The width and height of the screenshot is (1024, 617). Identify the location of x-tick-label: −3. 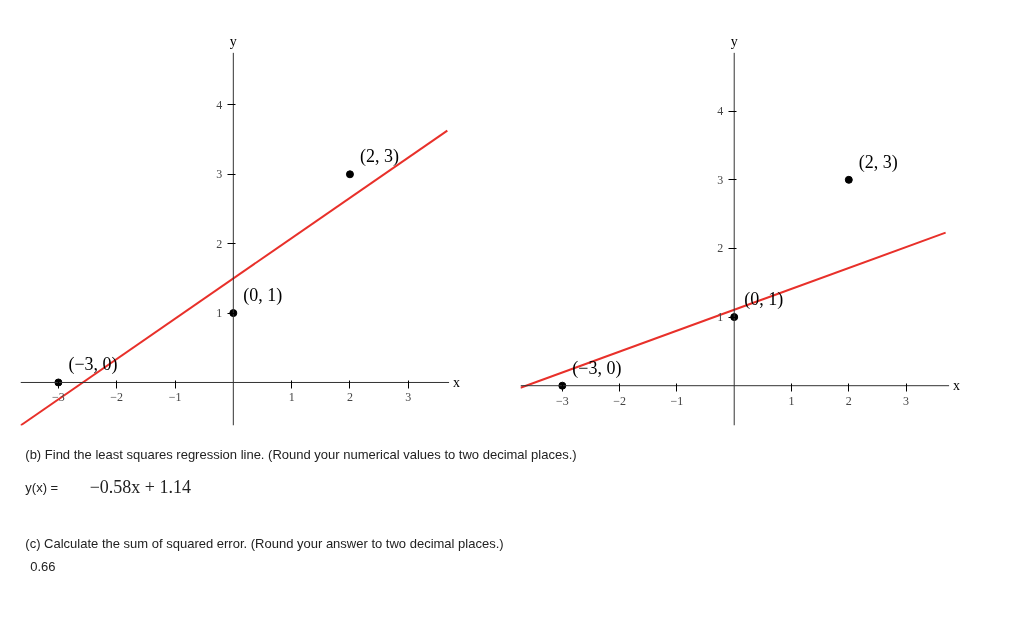
(562, 400).